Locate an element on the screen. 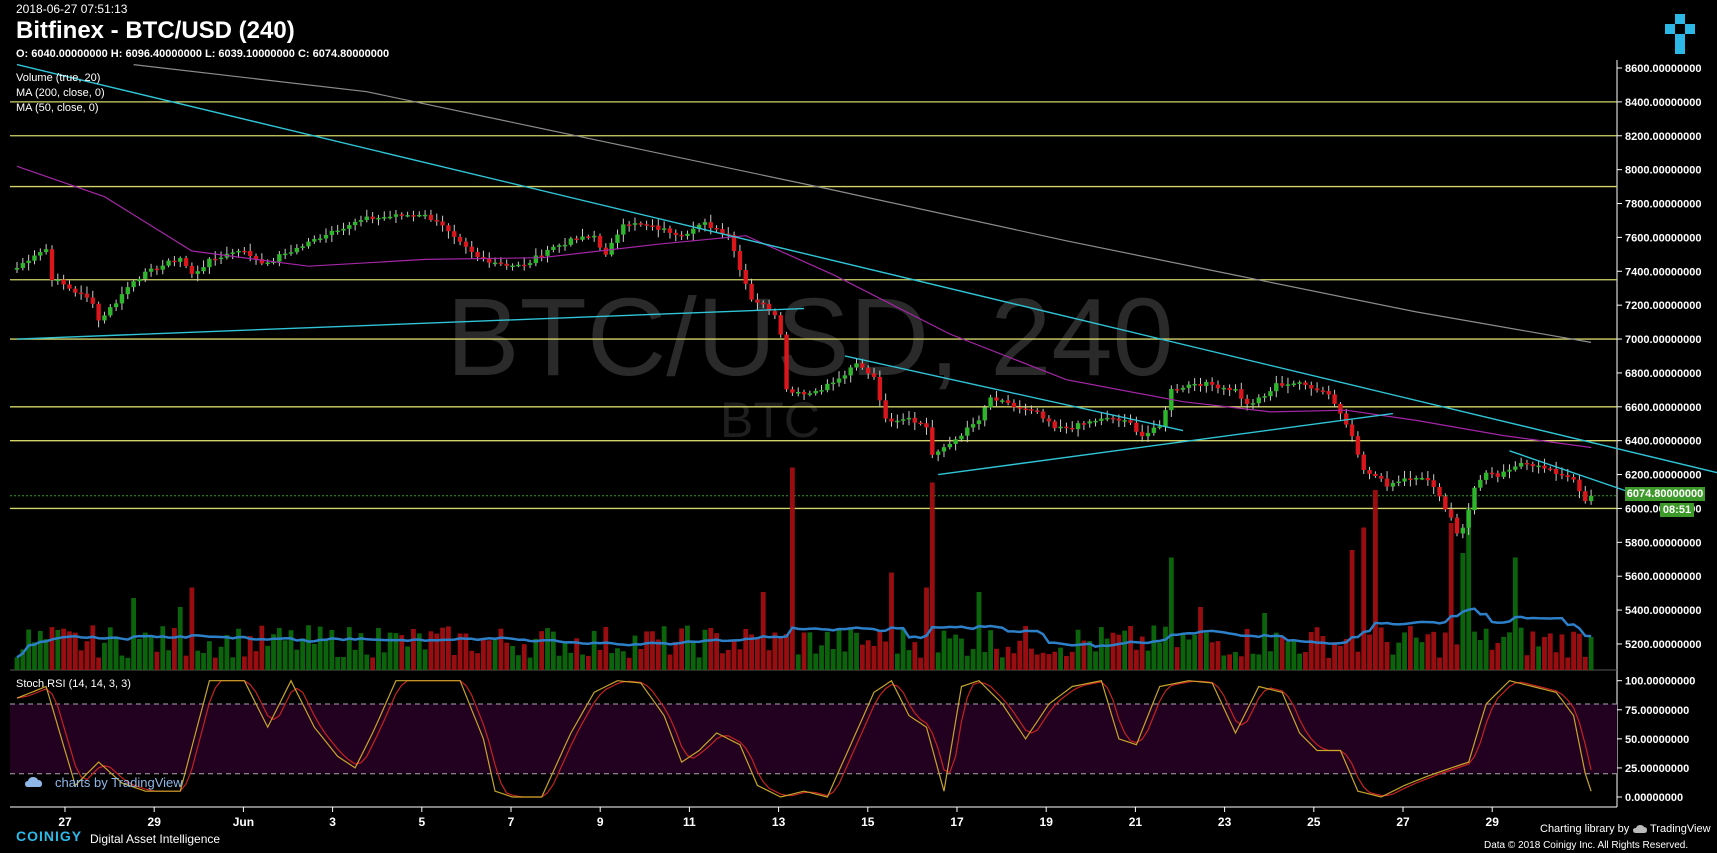  time-tick-label: 23 is located at coordinates (1225, 822).